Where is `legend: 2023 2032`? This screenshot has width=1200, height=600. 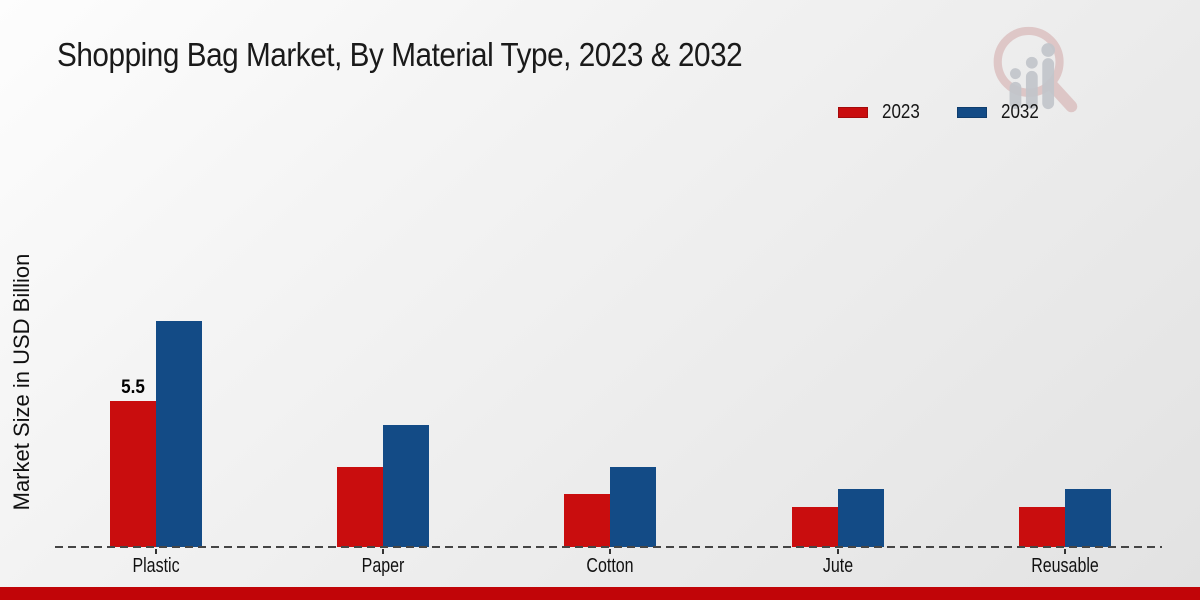 legend: 2023 2032 is located at coordinates (941, 112).